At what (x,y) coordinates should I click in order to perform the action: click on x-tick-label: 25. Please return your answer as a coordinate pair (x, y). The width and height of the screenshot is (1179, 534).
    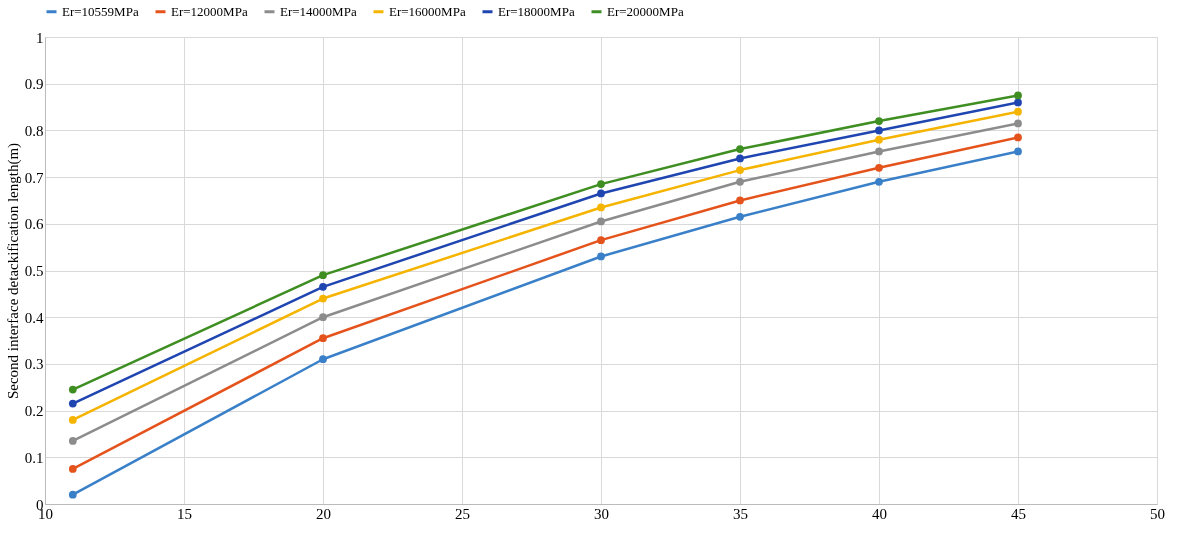
    Looking at the image, I should click on (462, 513).